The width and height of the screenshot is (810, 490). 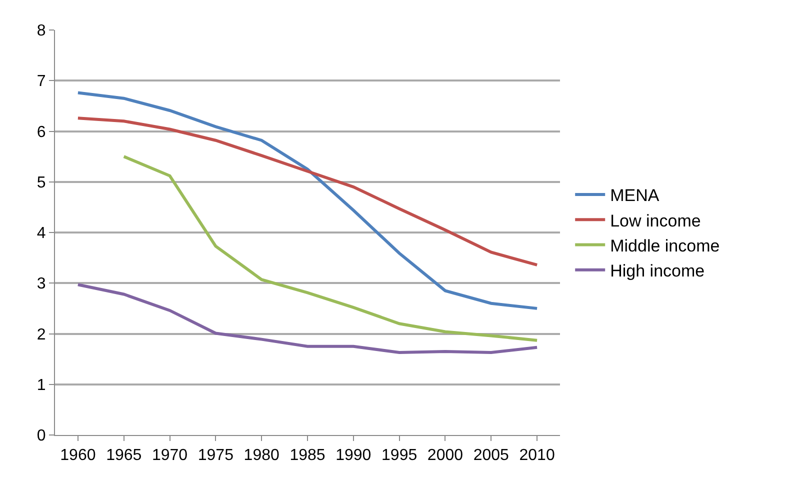 I want to click on x-tick-label: 2005, so click(x=491, y=455).